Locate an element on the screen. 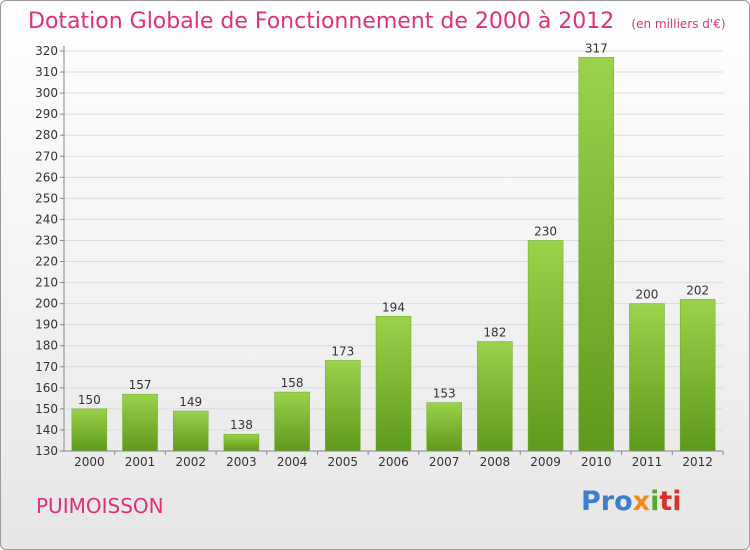 The image size is (750, 550). y-tick-label: 150 is located at coordinates (46, 409).